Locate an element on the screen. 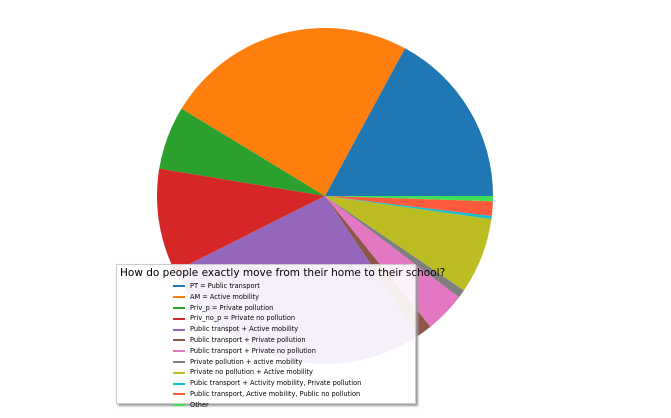 This screenshot has width=671, height=418. legend-entry-5: Public transpot + Active mobility is located at coordinates (267, 329).